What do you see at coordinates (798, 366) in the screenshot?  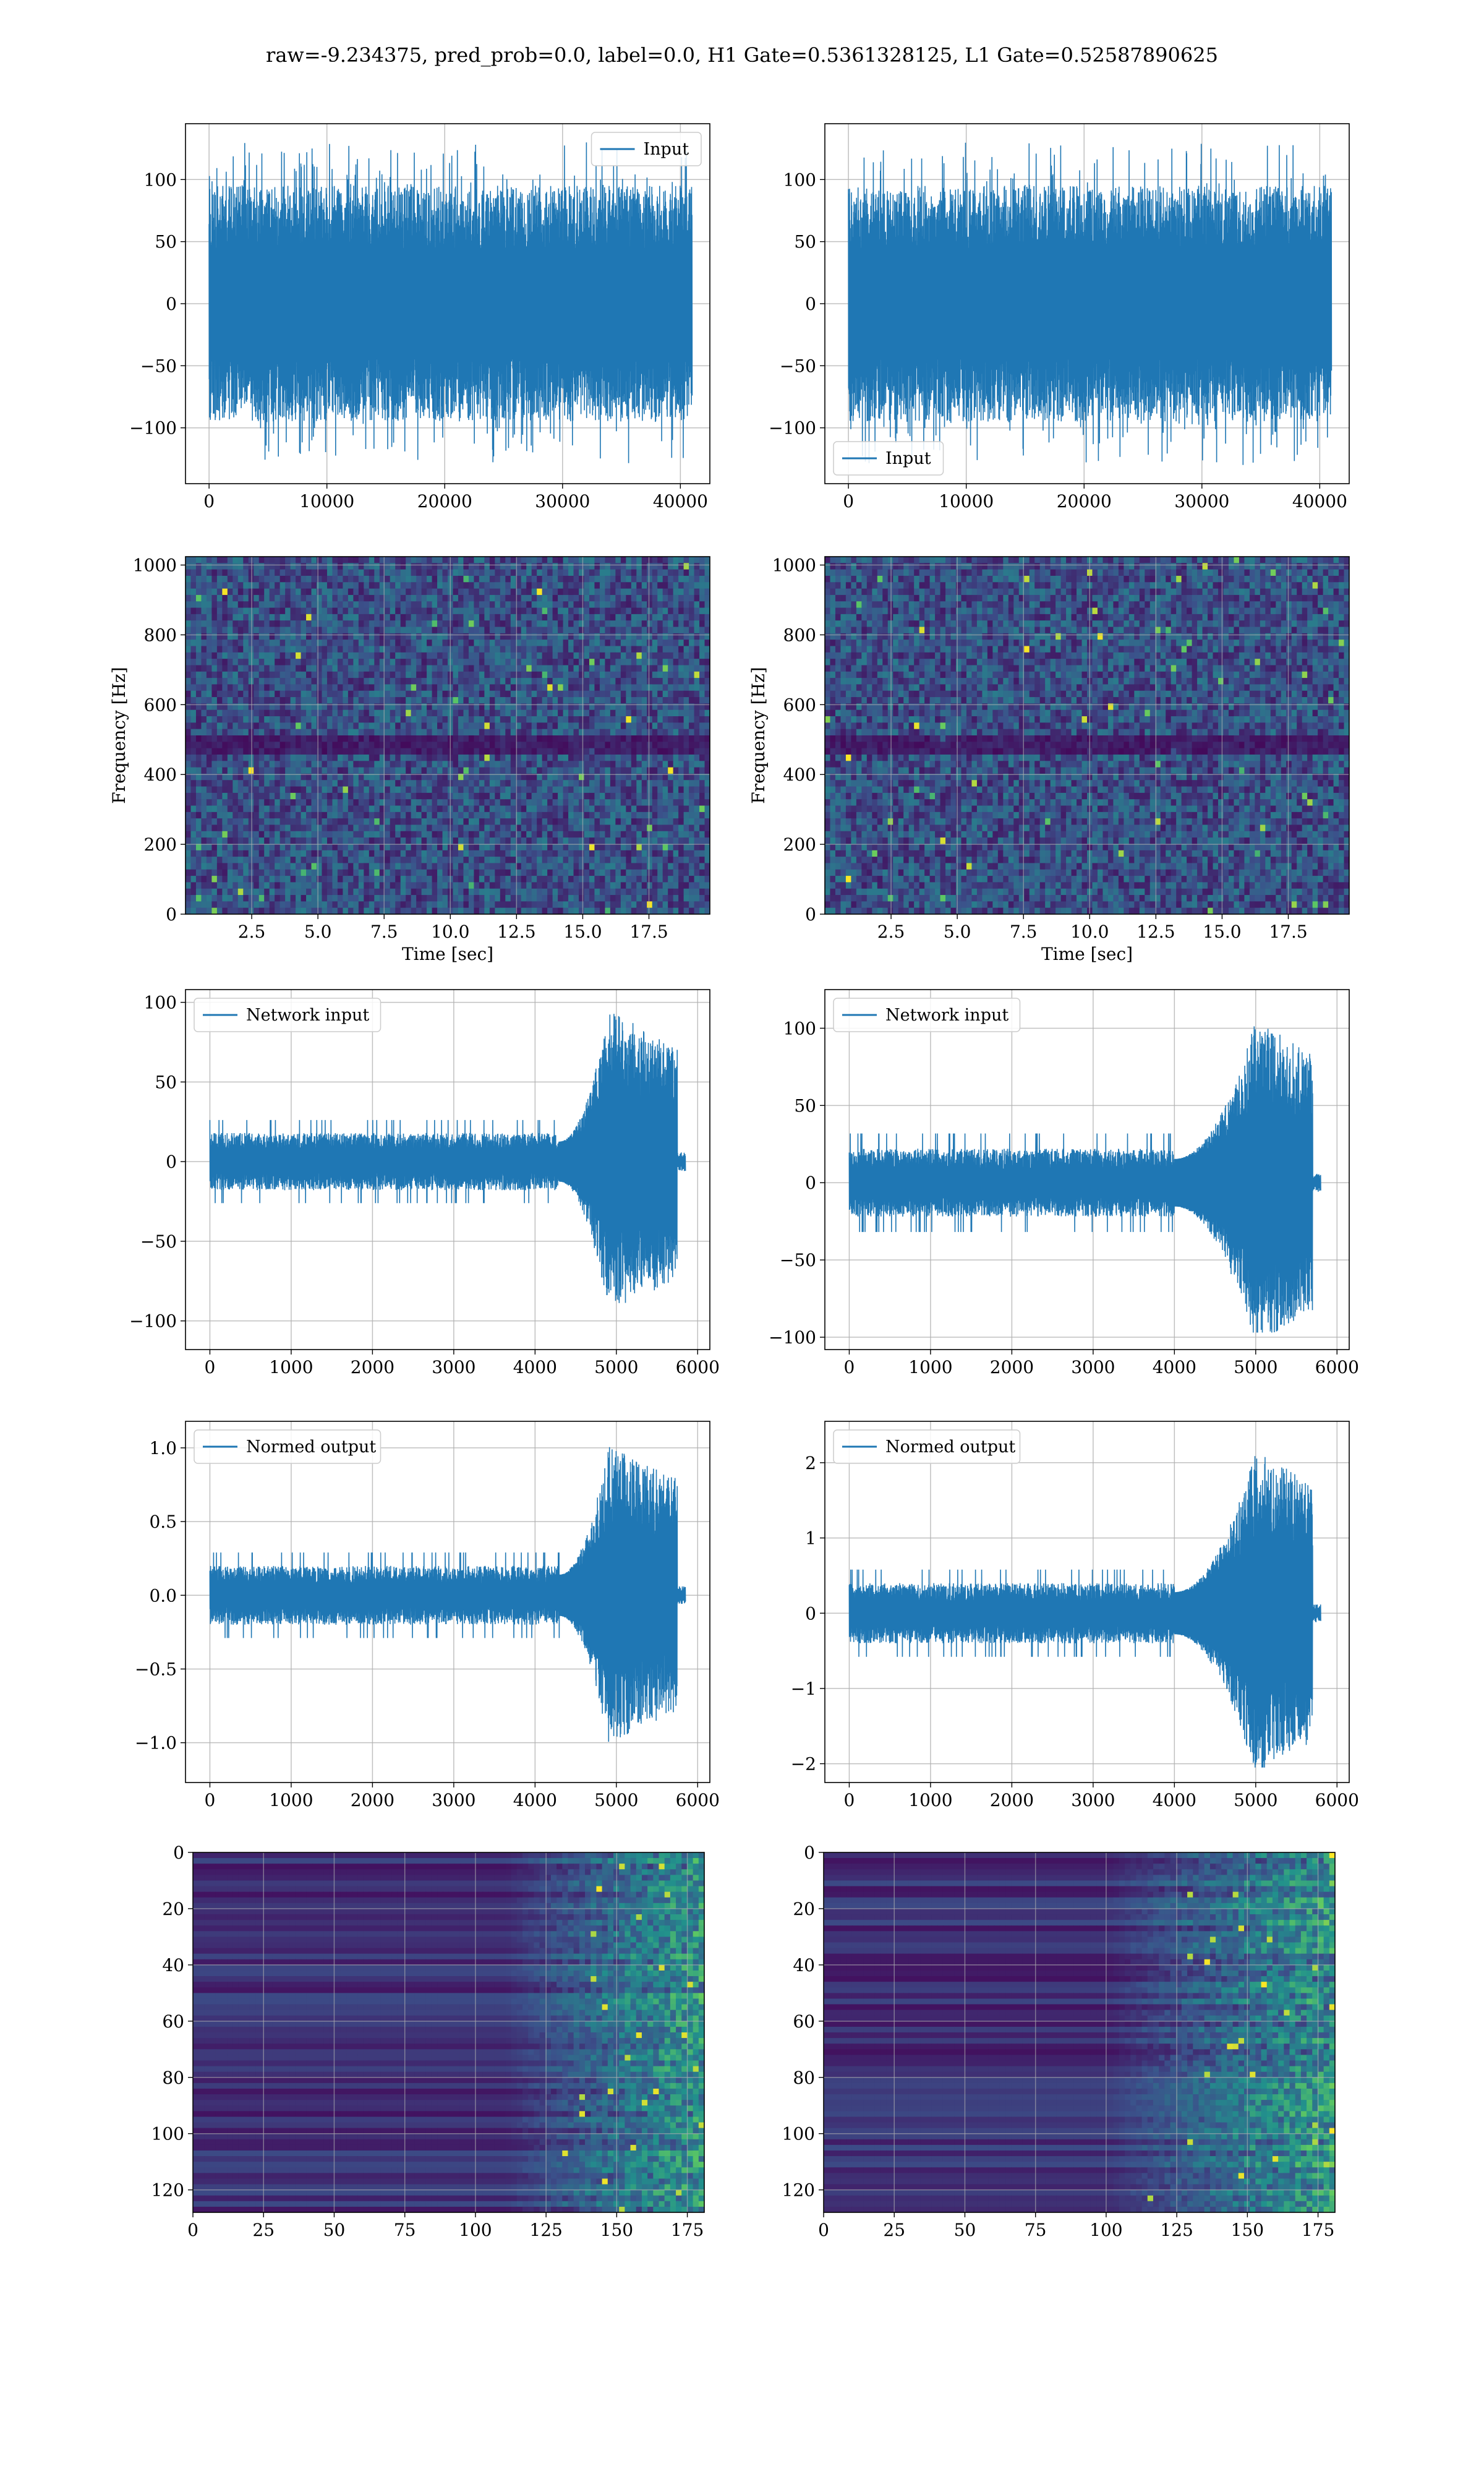 I see `y-tick-label: −50` at bounding box center [798, 366].